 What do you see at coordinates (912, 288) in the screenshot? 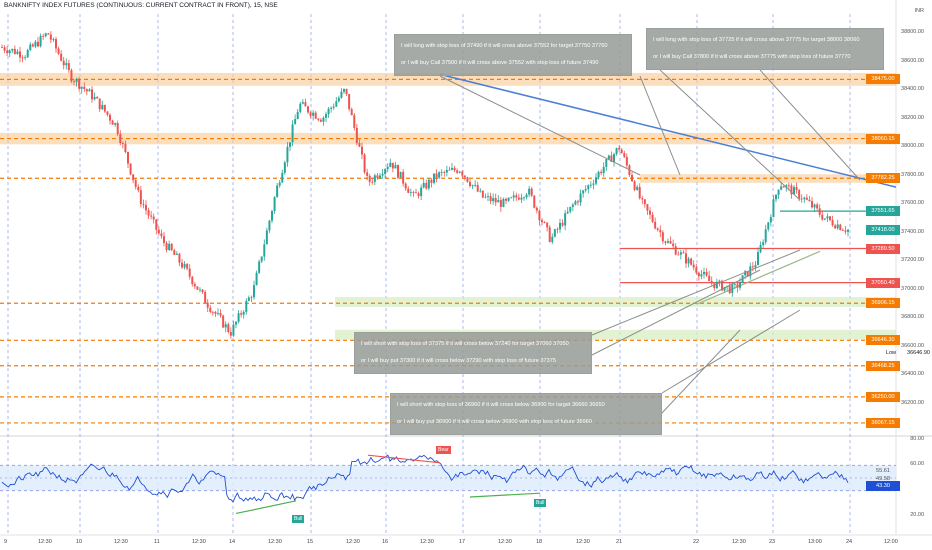
I see `price-tick-label: 37000.00` at bounding box center [912, 288].